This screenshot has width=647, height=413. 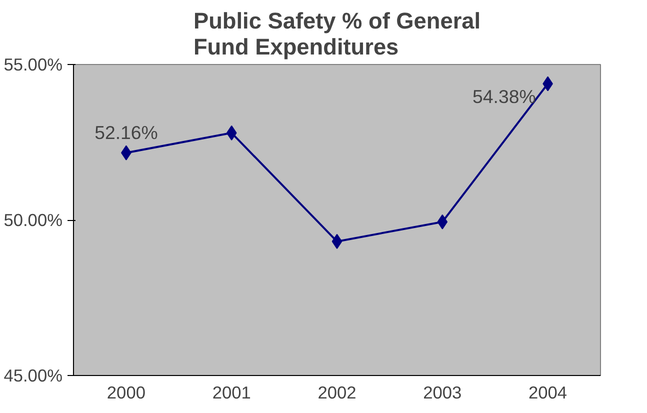 I want to click on x-tick-label: 2003, so click(x=442, y=392).